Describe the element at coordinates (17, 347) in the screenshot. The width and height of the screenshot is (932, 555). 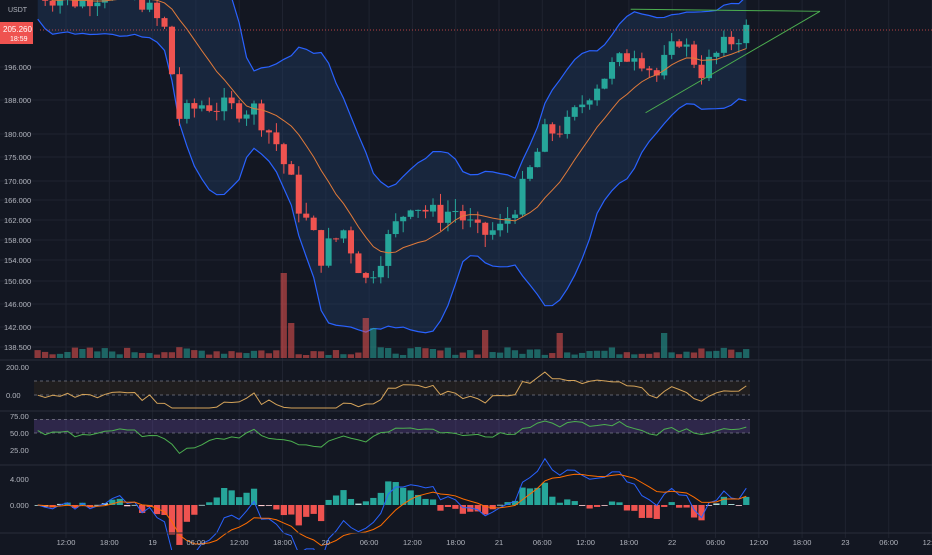
I see `price-tick-label: 138.500` at that location.